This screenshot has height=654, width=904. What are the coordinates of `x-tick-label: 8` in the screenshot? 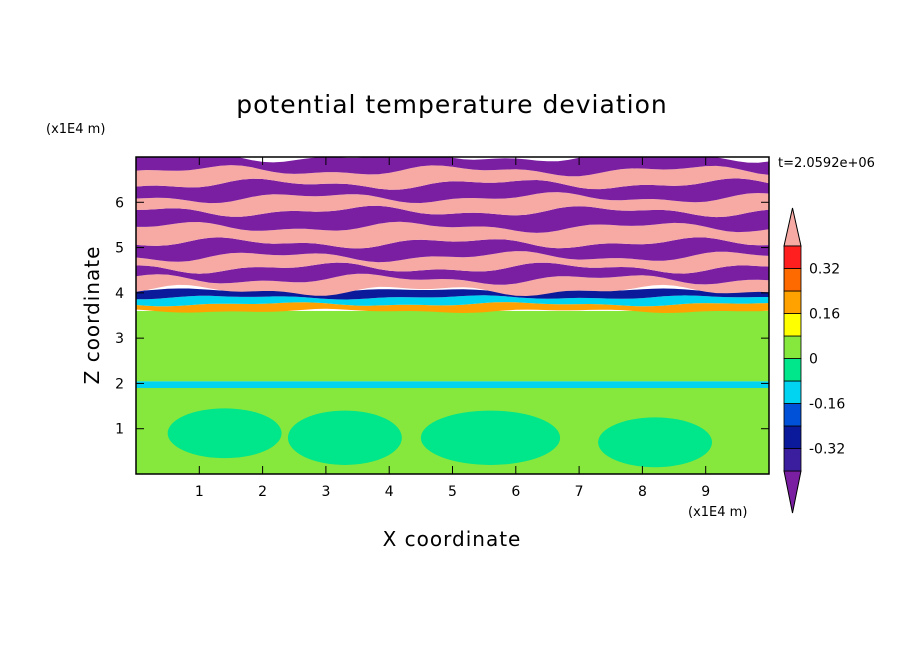 It's located at (642, 492).